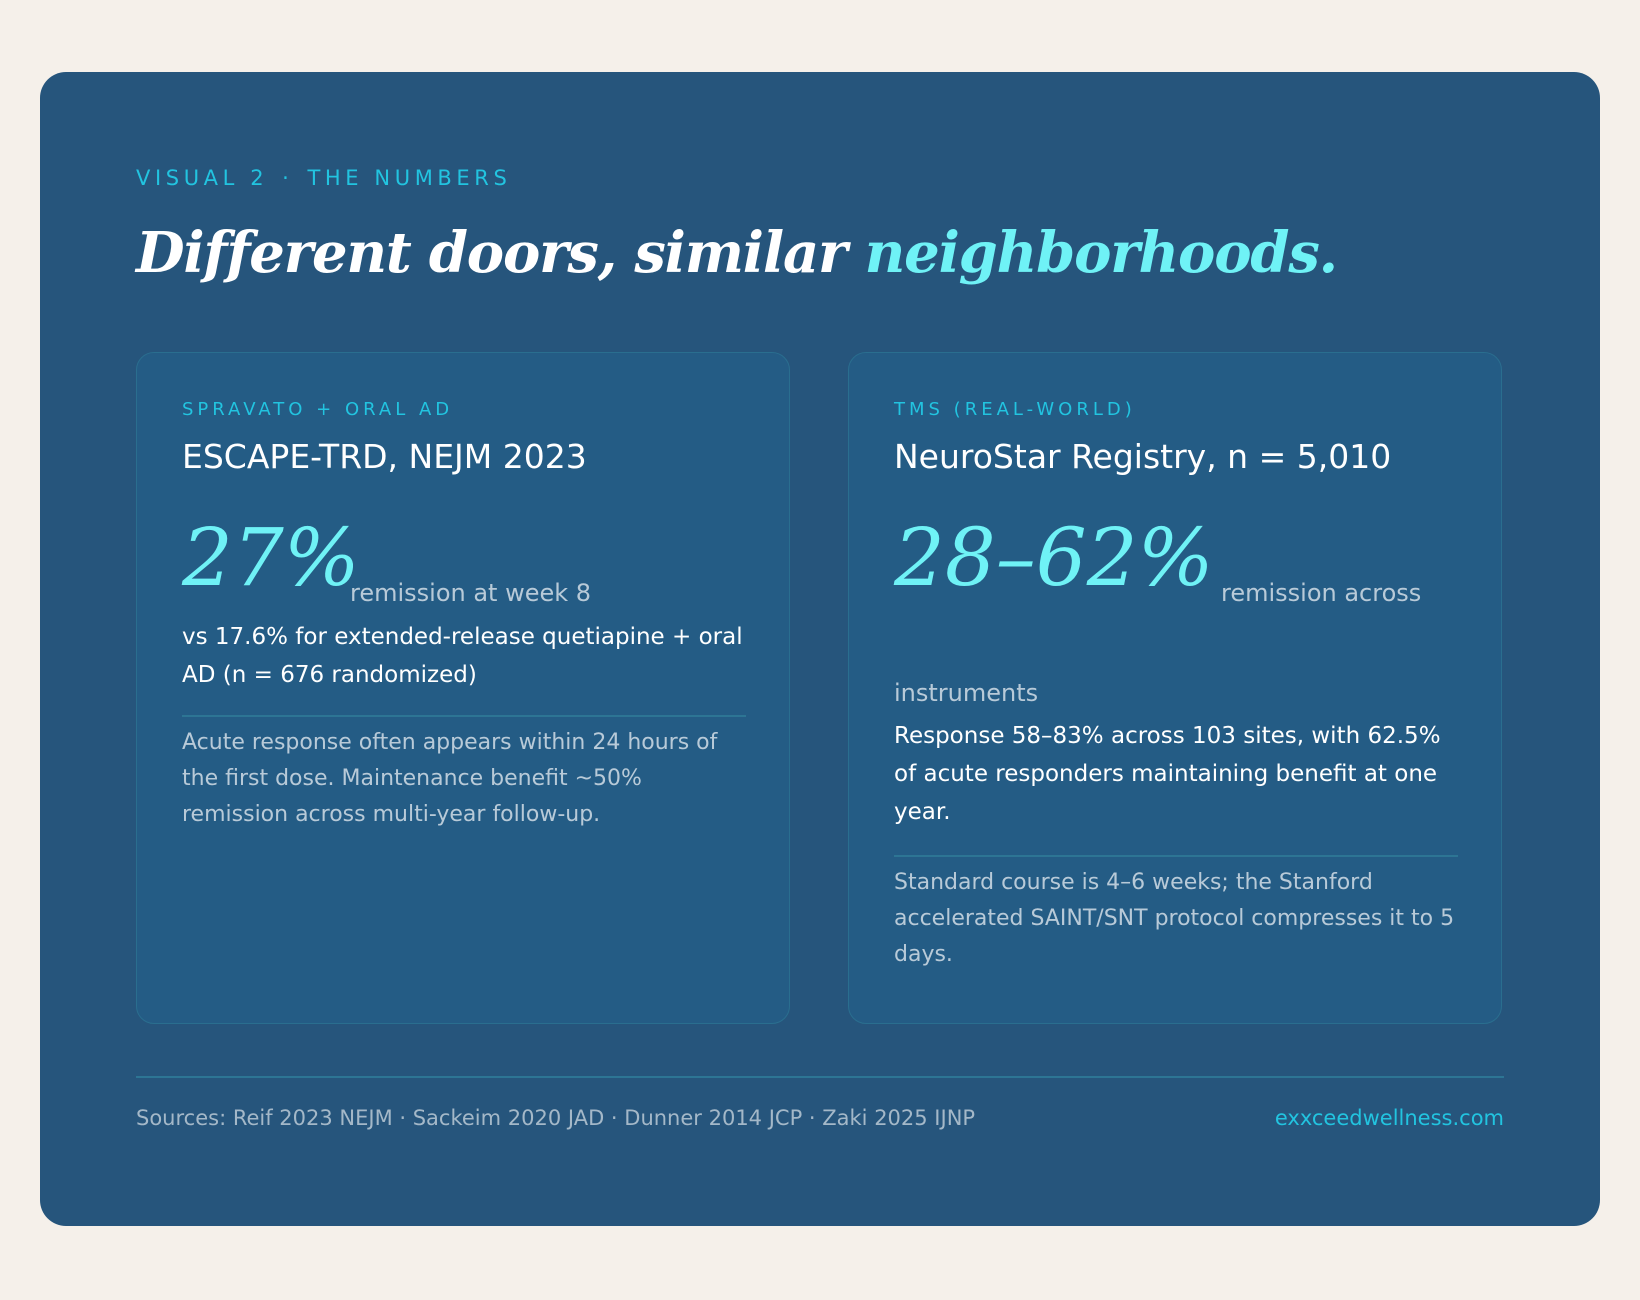  What do you see at coordinates (471, 593) in the screenshot?
I see `stat-caption: remission at week 8` at bounding box center [471, 593].